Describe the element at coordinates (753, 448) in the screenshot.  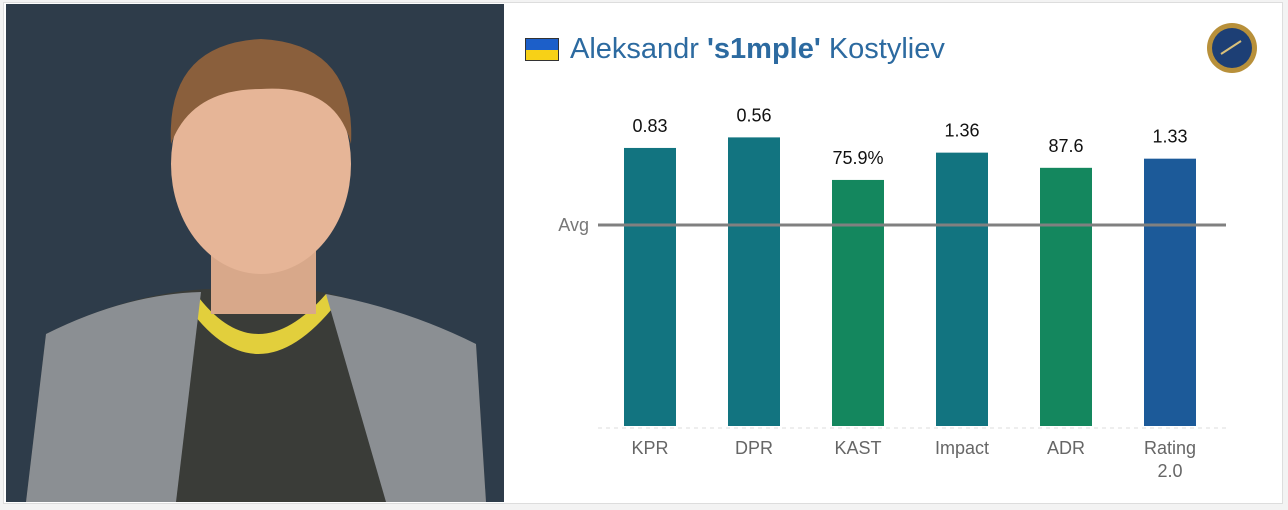
I see `category-label: DPR` at that location.